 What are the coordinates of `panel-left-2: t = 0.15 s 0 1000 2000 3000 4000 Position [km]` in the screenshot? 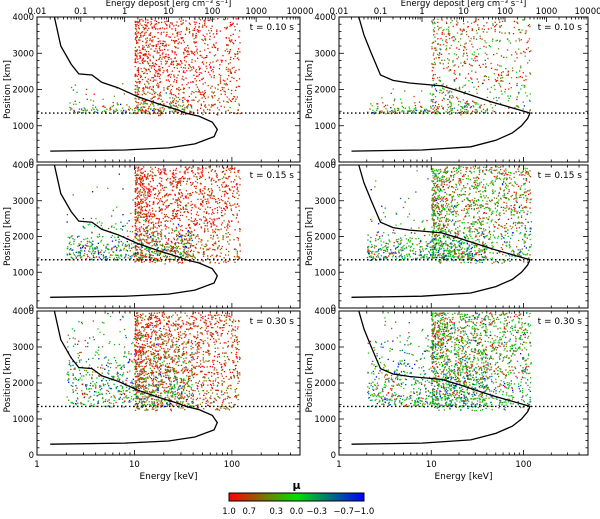 It's located at (152, 237).